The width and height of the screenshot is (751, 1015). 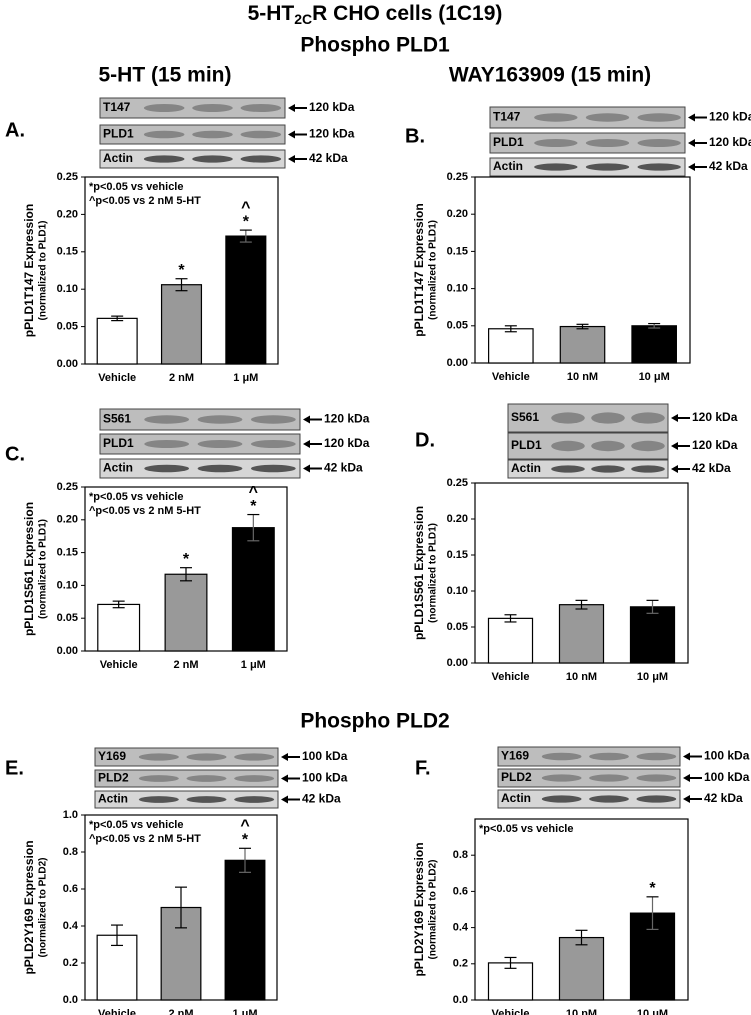 I want to click on panel-label: F., so click(x=423, y=768).